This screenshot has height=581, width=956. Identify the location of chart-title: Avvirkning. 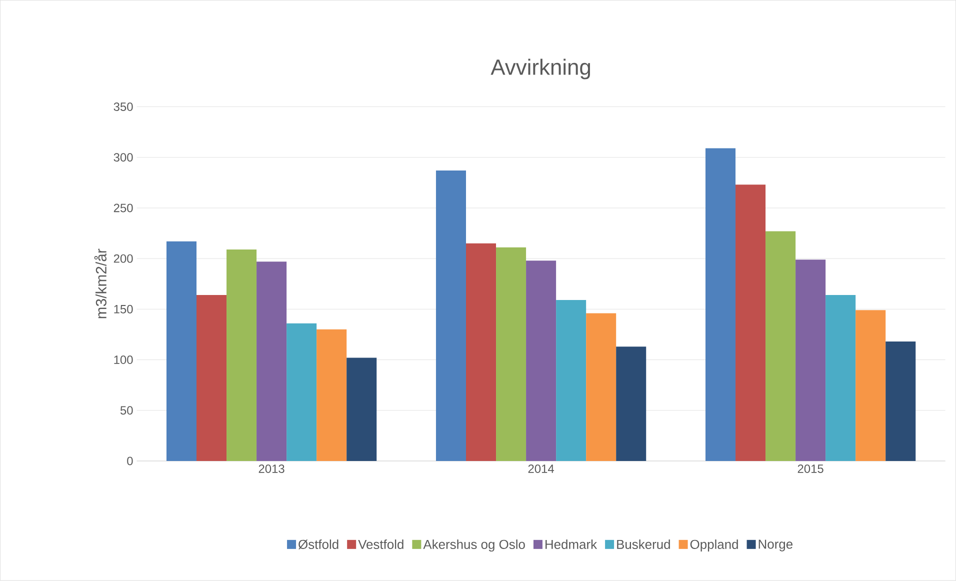
(540, 69).